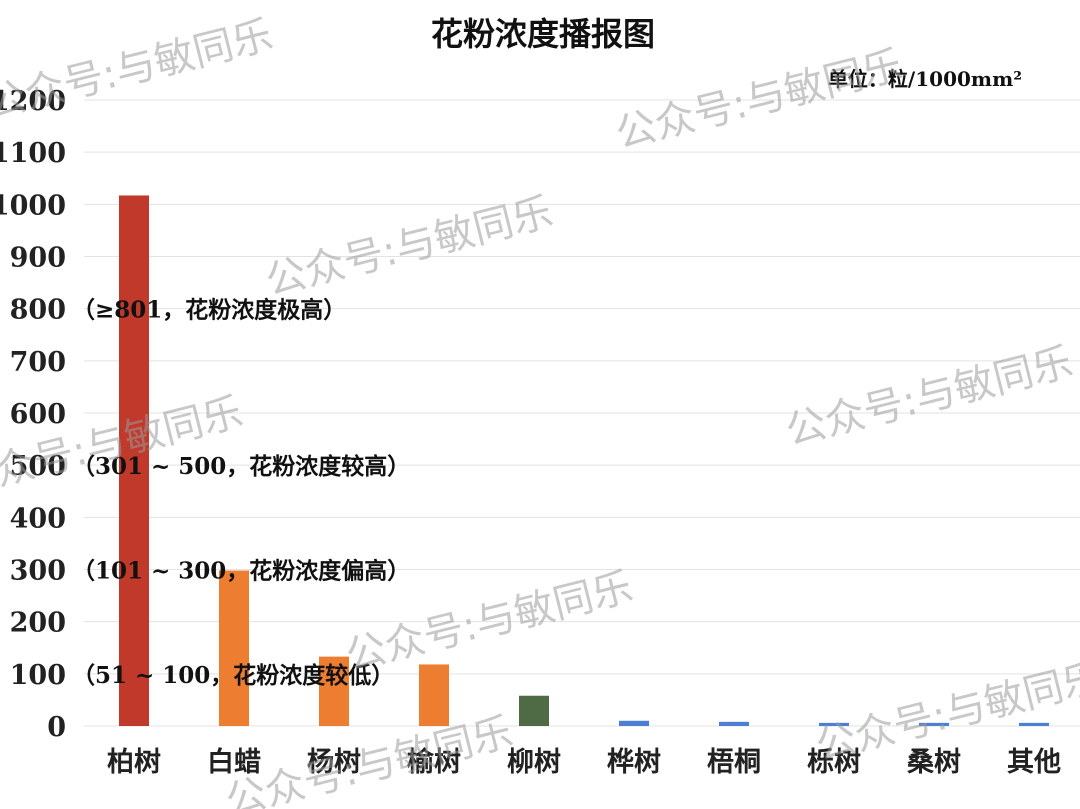 This screenshot has height=809, width=1080. Describe the element at coordinates (33, 205) in the screenshot. I see `y-tick-label: 1000` at that location.